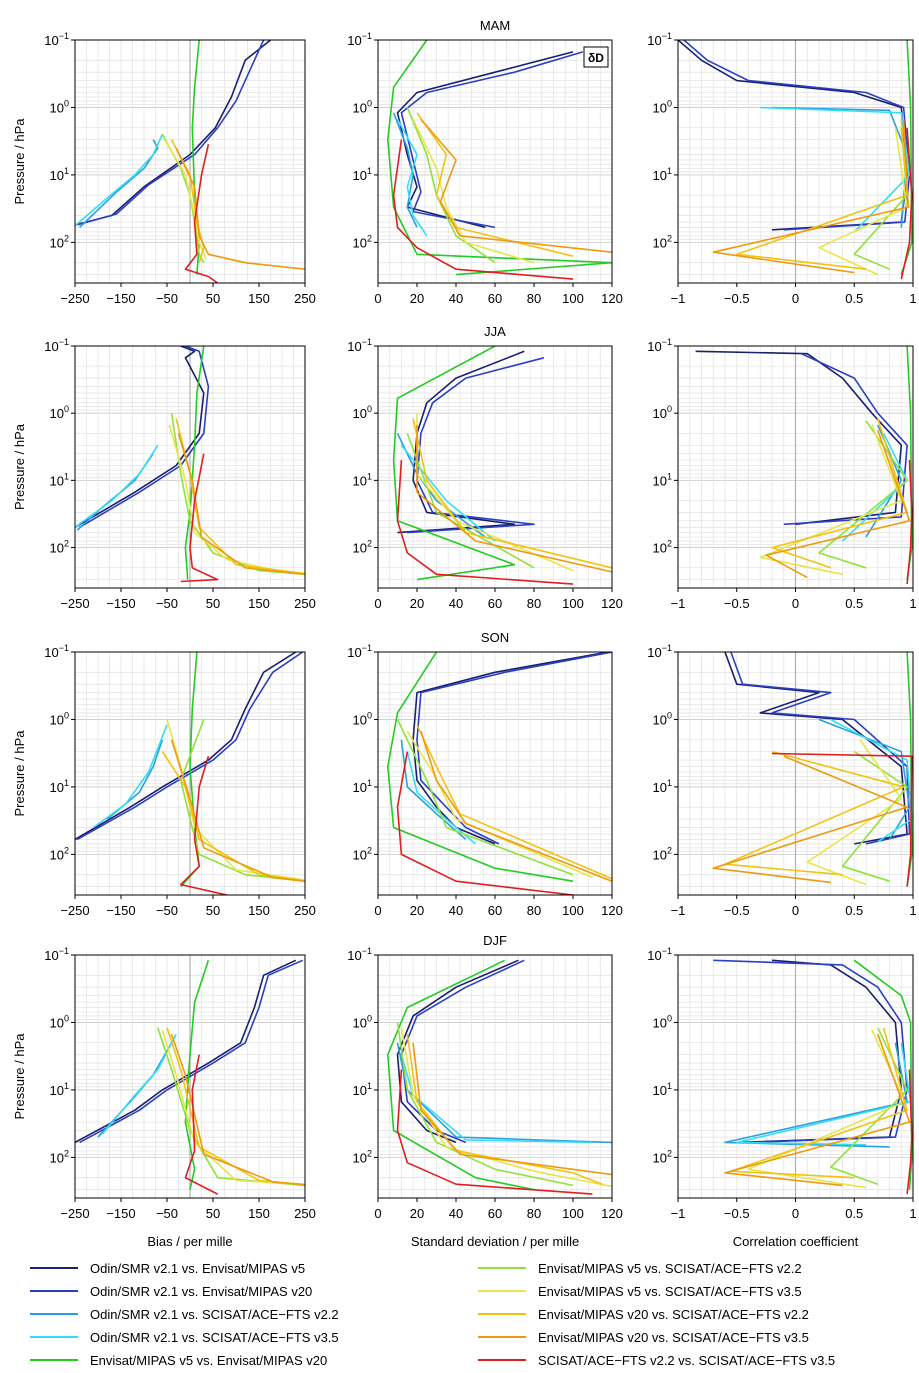 This screenshot has width=919, height=1373. What do you see at coordinates (184, 1314) in the screenshot?
I see `legend-item: Odin/SMR v2.1 vs. SCISAT/ACE−FTS v2.2` at bounding box center [184, 1314].